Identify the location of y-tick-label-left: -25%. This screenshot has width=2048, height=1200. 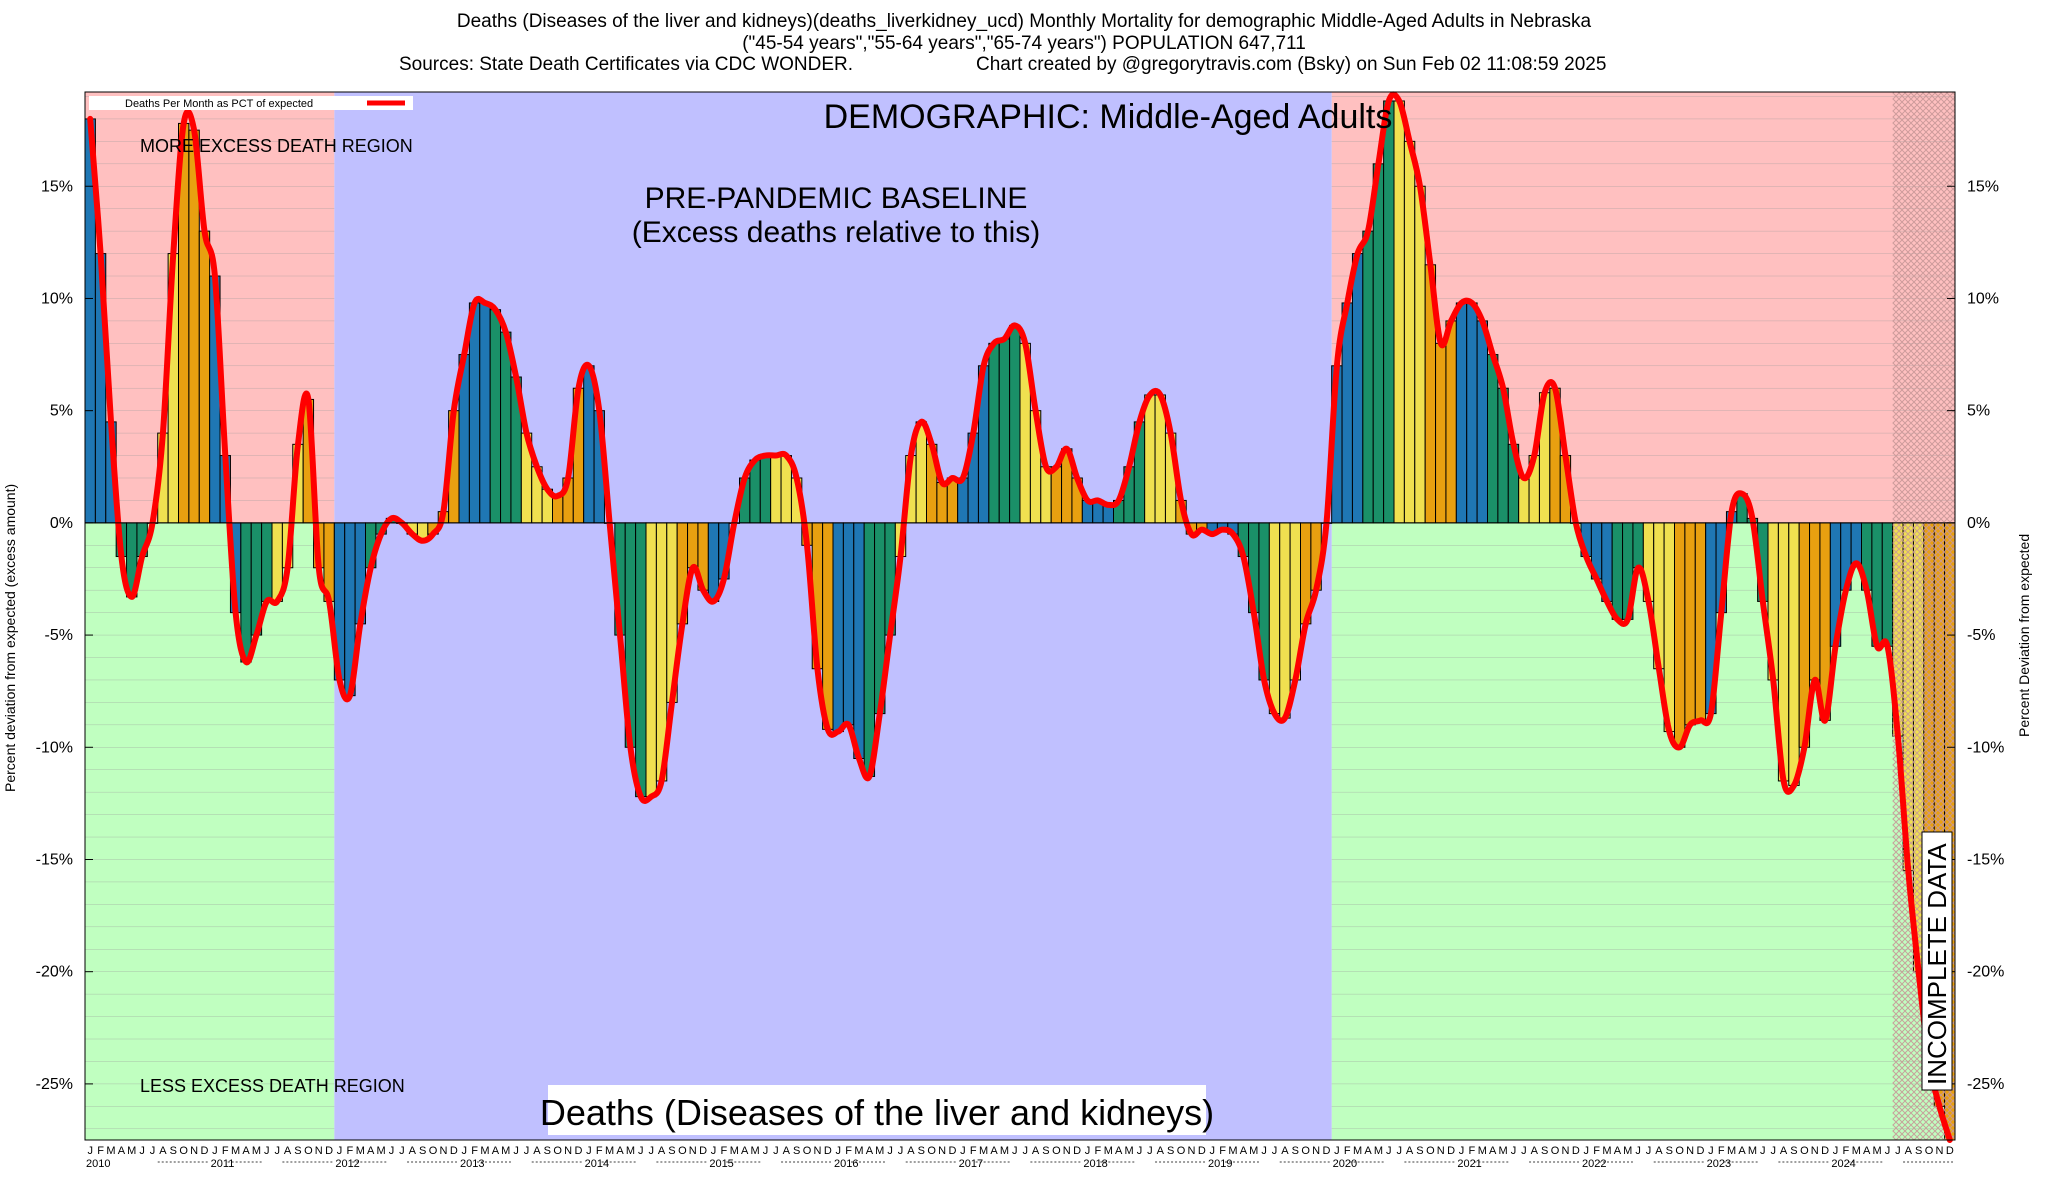
(54, 1084).